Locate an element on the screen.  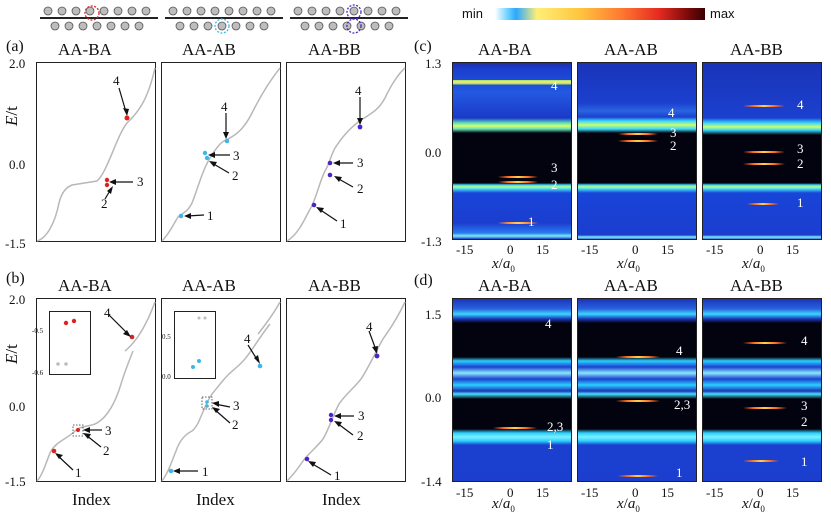
plot-a-bb: 4 3 2 1 is located at coordinates (346, 152).